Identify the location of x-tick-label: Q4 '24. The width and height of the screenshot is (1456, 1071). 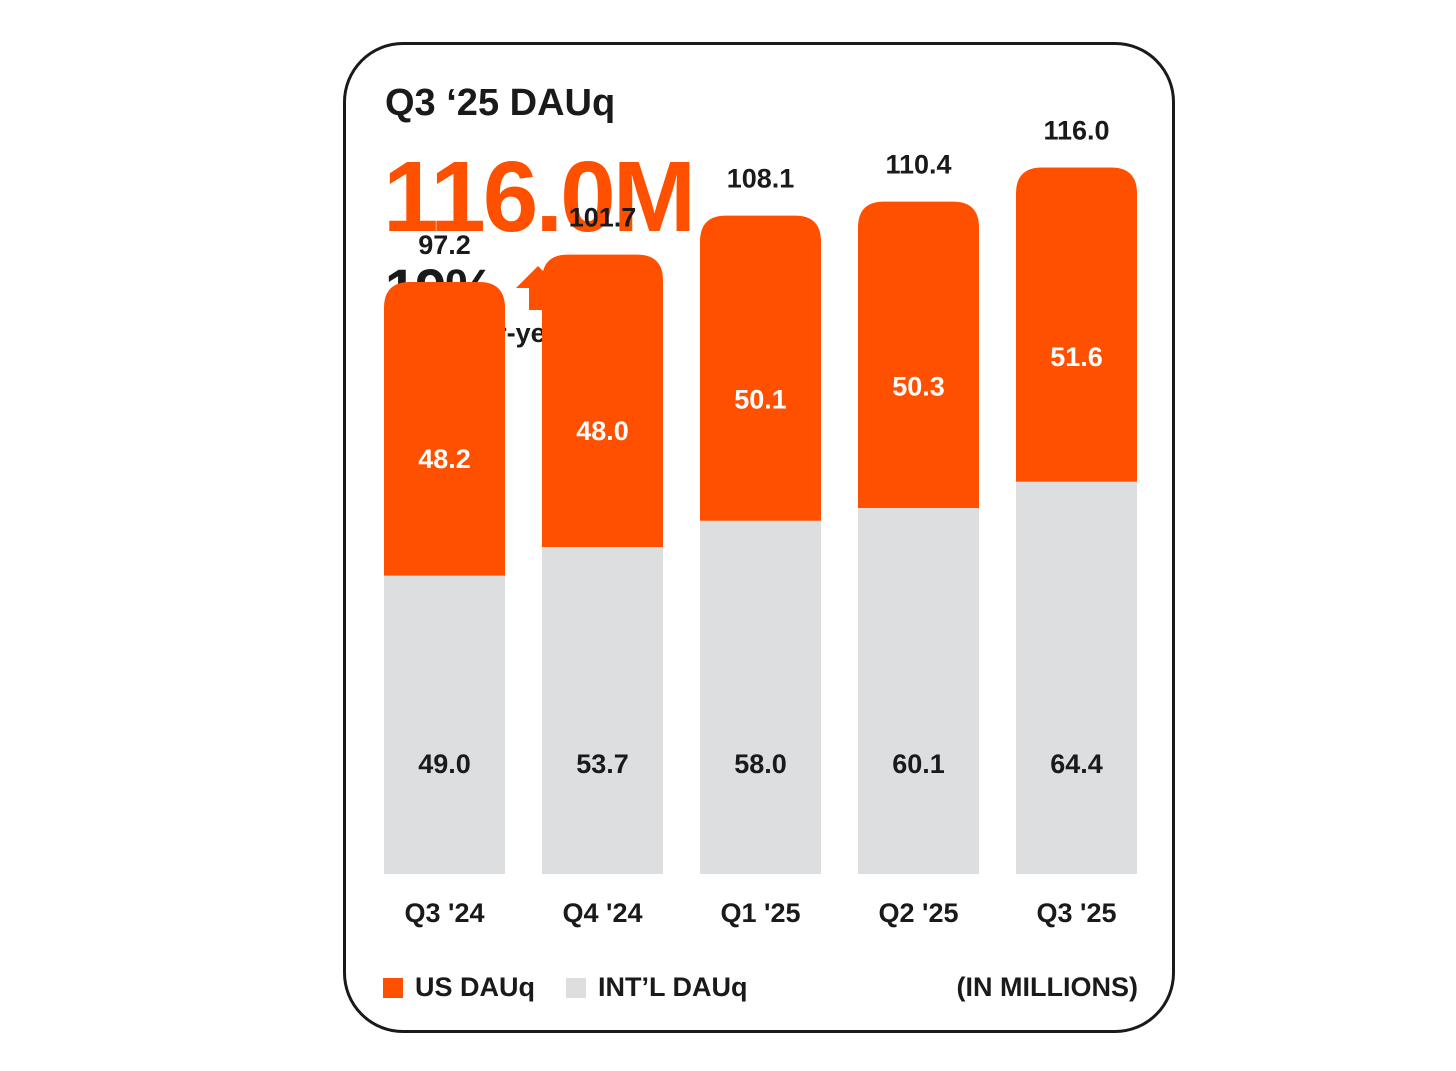
(603, 913).